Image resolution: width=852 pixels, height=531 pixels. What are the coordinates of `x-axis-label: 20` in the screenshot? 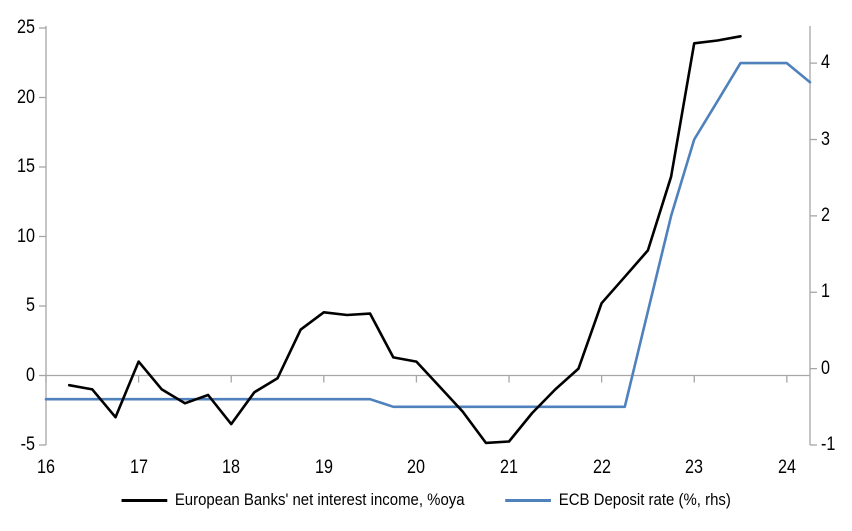 It's located at (416, 467).